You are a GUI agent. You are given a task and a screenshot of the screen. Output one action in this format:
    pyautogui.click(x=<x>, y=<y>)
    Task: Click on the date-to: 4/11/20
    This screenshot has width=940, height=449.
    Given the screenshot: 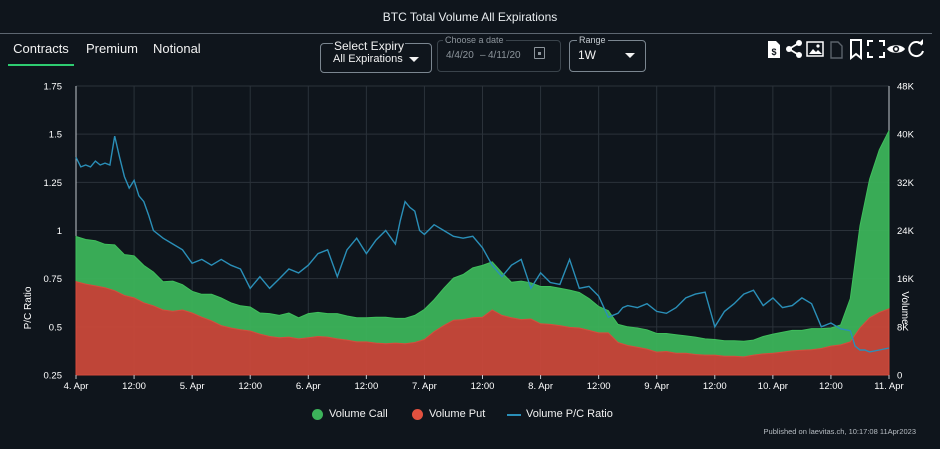 What is the action you would take?
    pyautogui.click(x=504, y=55)
    